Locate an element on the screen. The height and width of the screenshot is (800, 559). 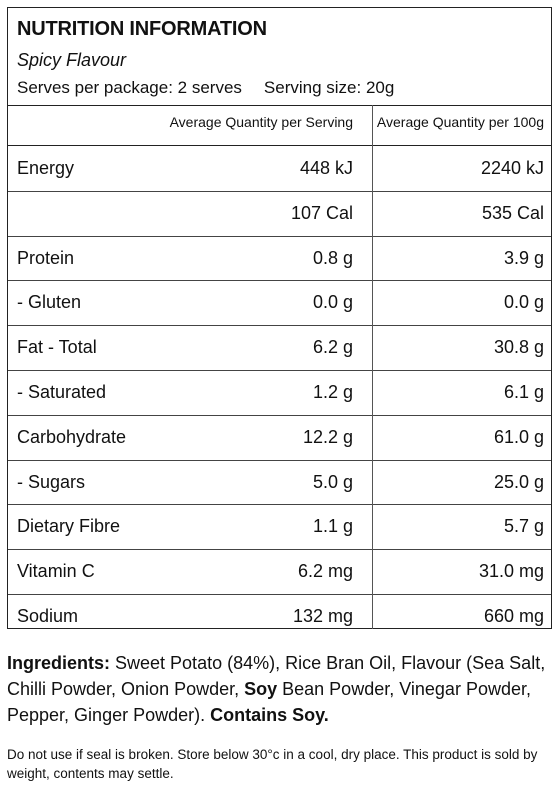
table-row: - Sugars 5.0 g 25.0 g is located at coordinates (279, 482).